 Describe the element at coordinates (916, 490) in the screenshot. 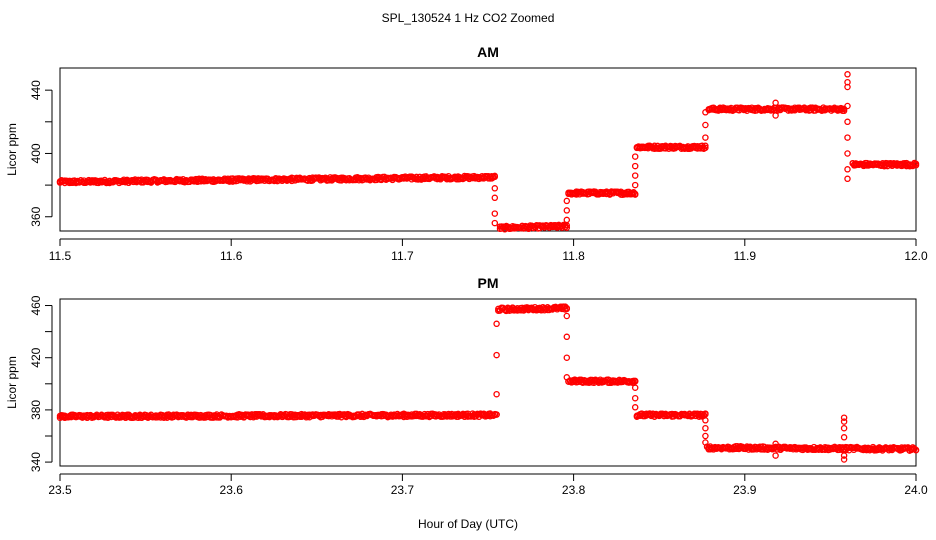

I see `x-tick-label: 24.0` at that location.